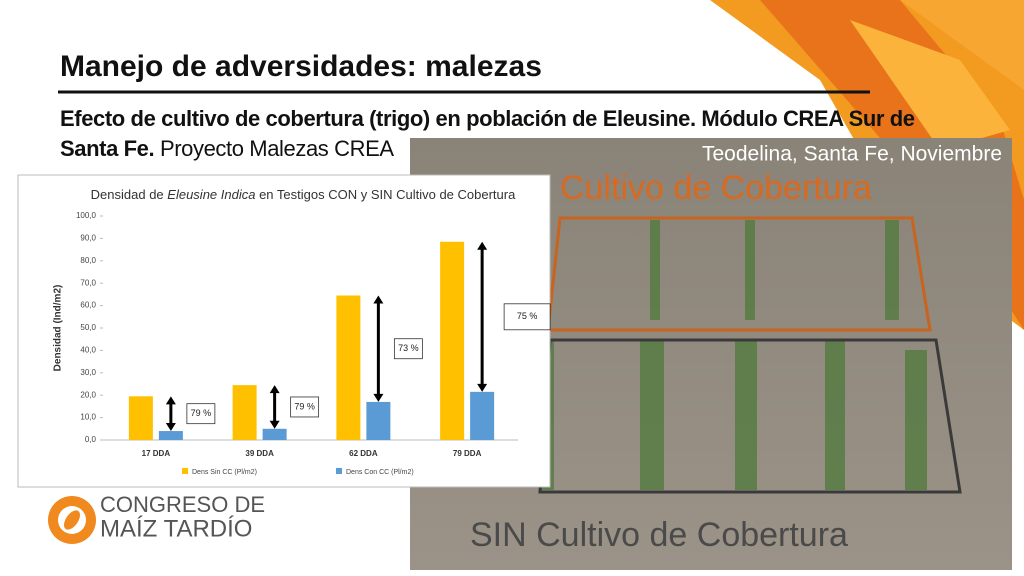  What do you see at coordinates (86, 215) in the screenshot?
I see `y-tick-label: 100,0` at bounding box center [86, 215].